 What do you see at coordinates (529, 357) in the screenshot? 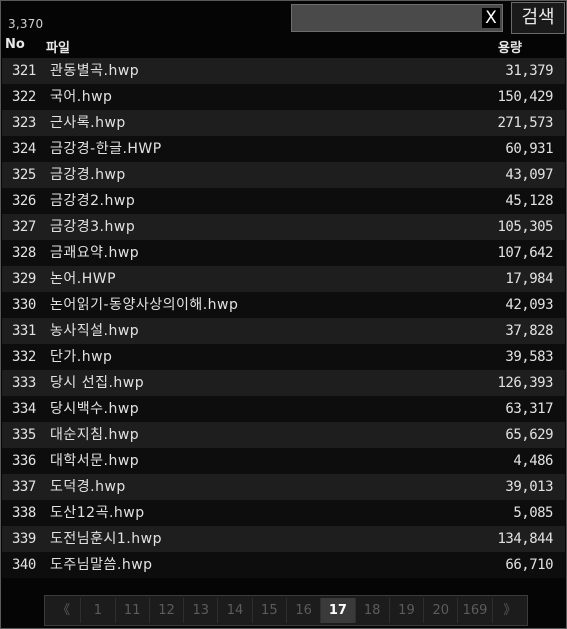
I see `file-size: 39,583` at bounding box center [529, 357].